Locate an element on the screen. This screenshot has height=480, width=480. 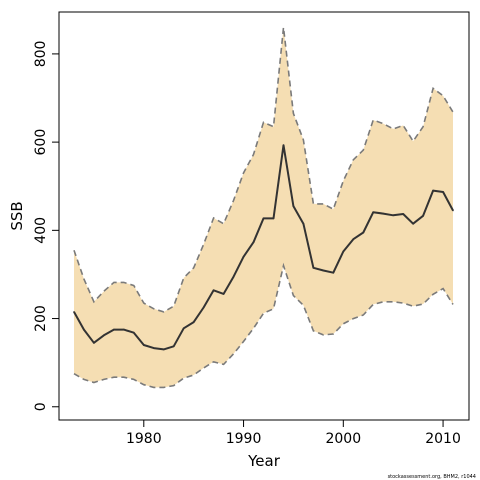
x-tick-label: 1980 is located at coordinates (144, 439).